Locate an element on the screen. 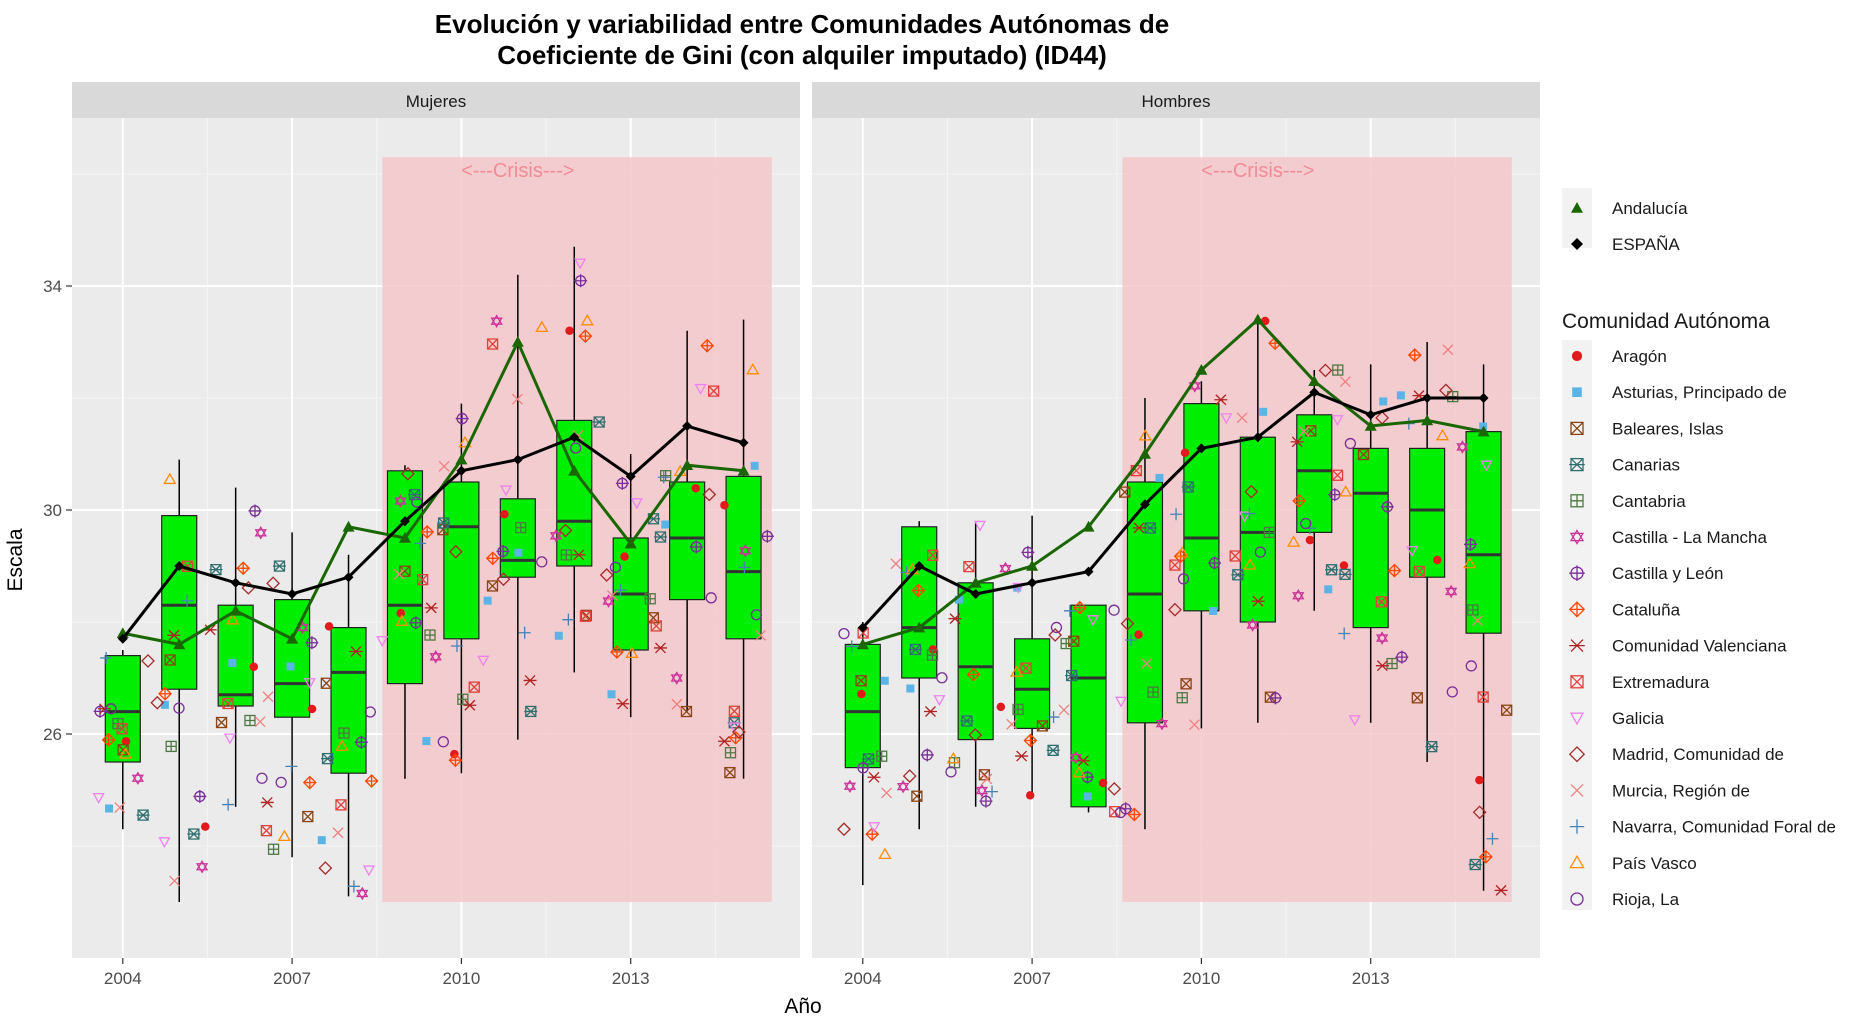 The height and width of the screenshot is (1027, 1870). legend-label: Castilla y León is located at coordinates (1668, 573).